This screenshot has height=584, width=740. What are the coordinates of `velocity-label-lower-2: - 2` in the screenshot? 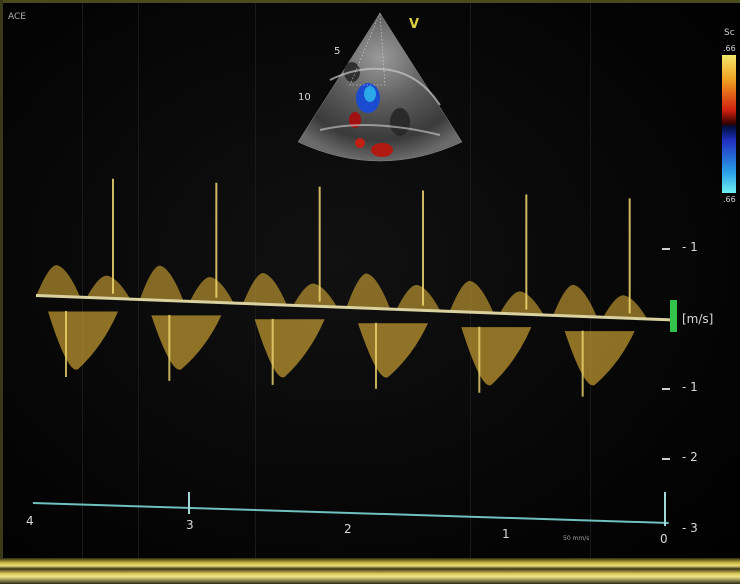 It's located at (690, 457).